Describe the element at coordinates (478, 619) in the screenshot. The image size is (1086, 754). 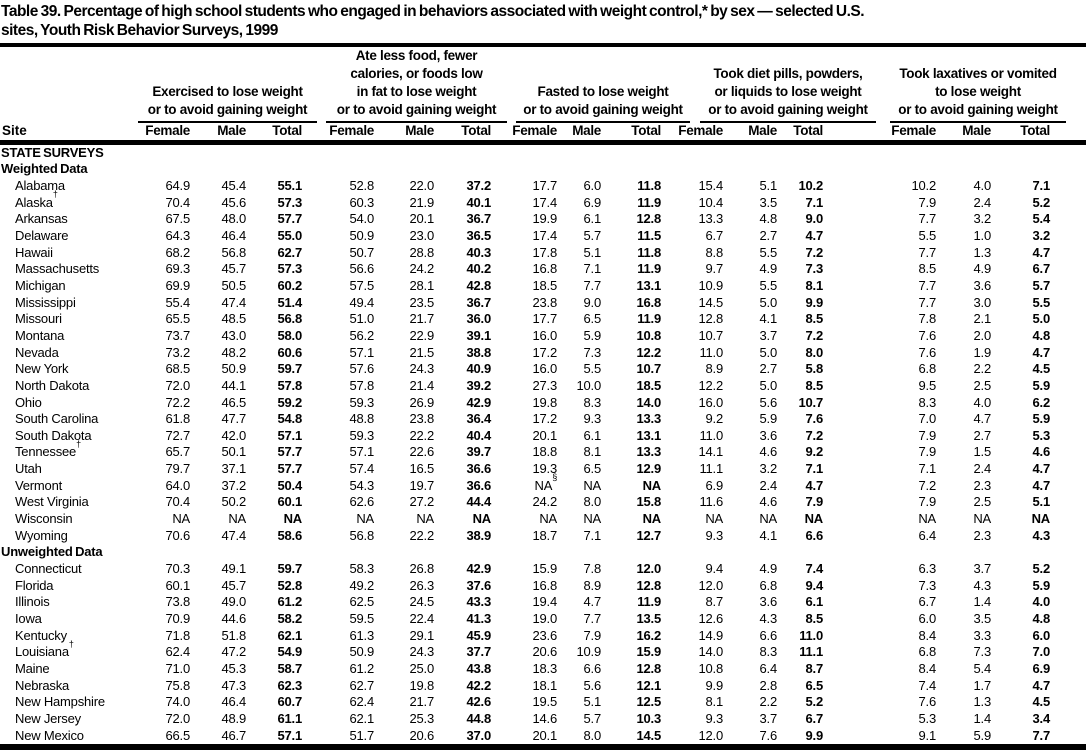
I see `value-cell: 41.3` at that location.